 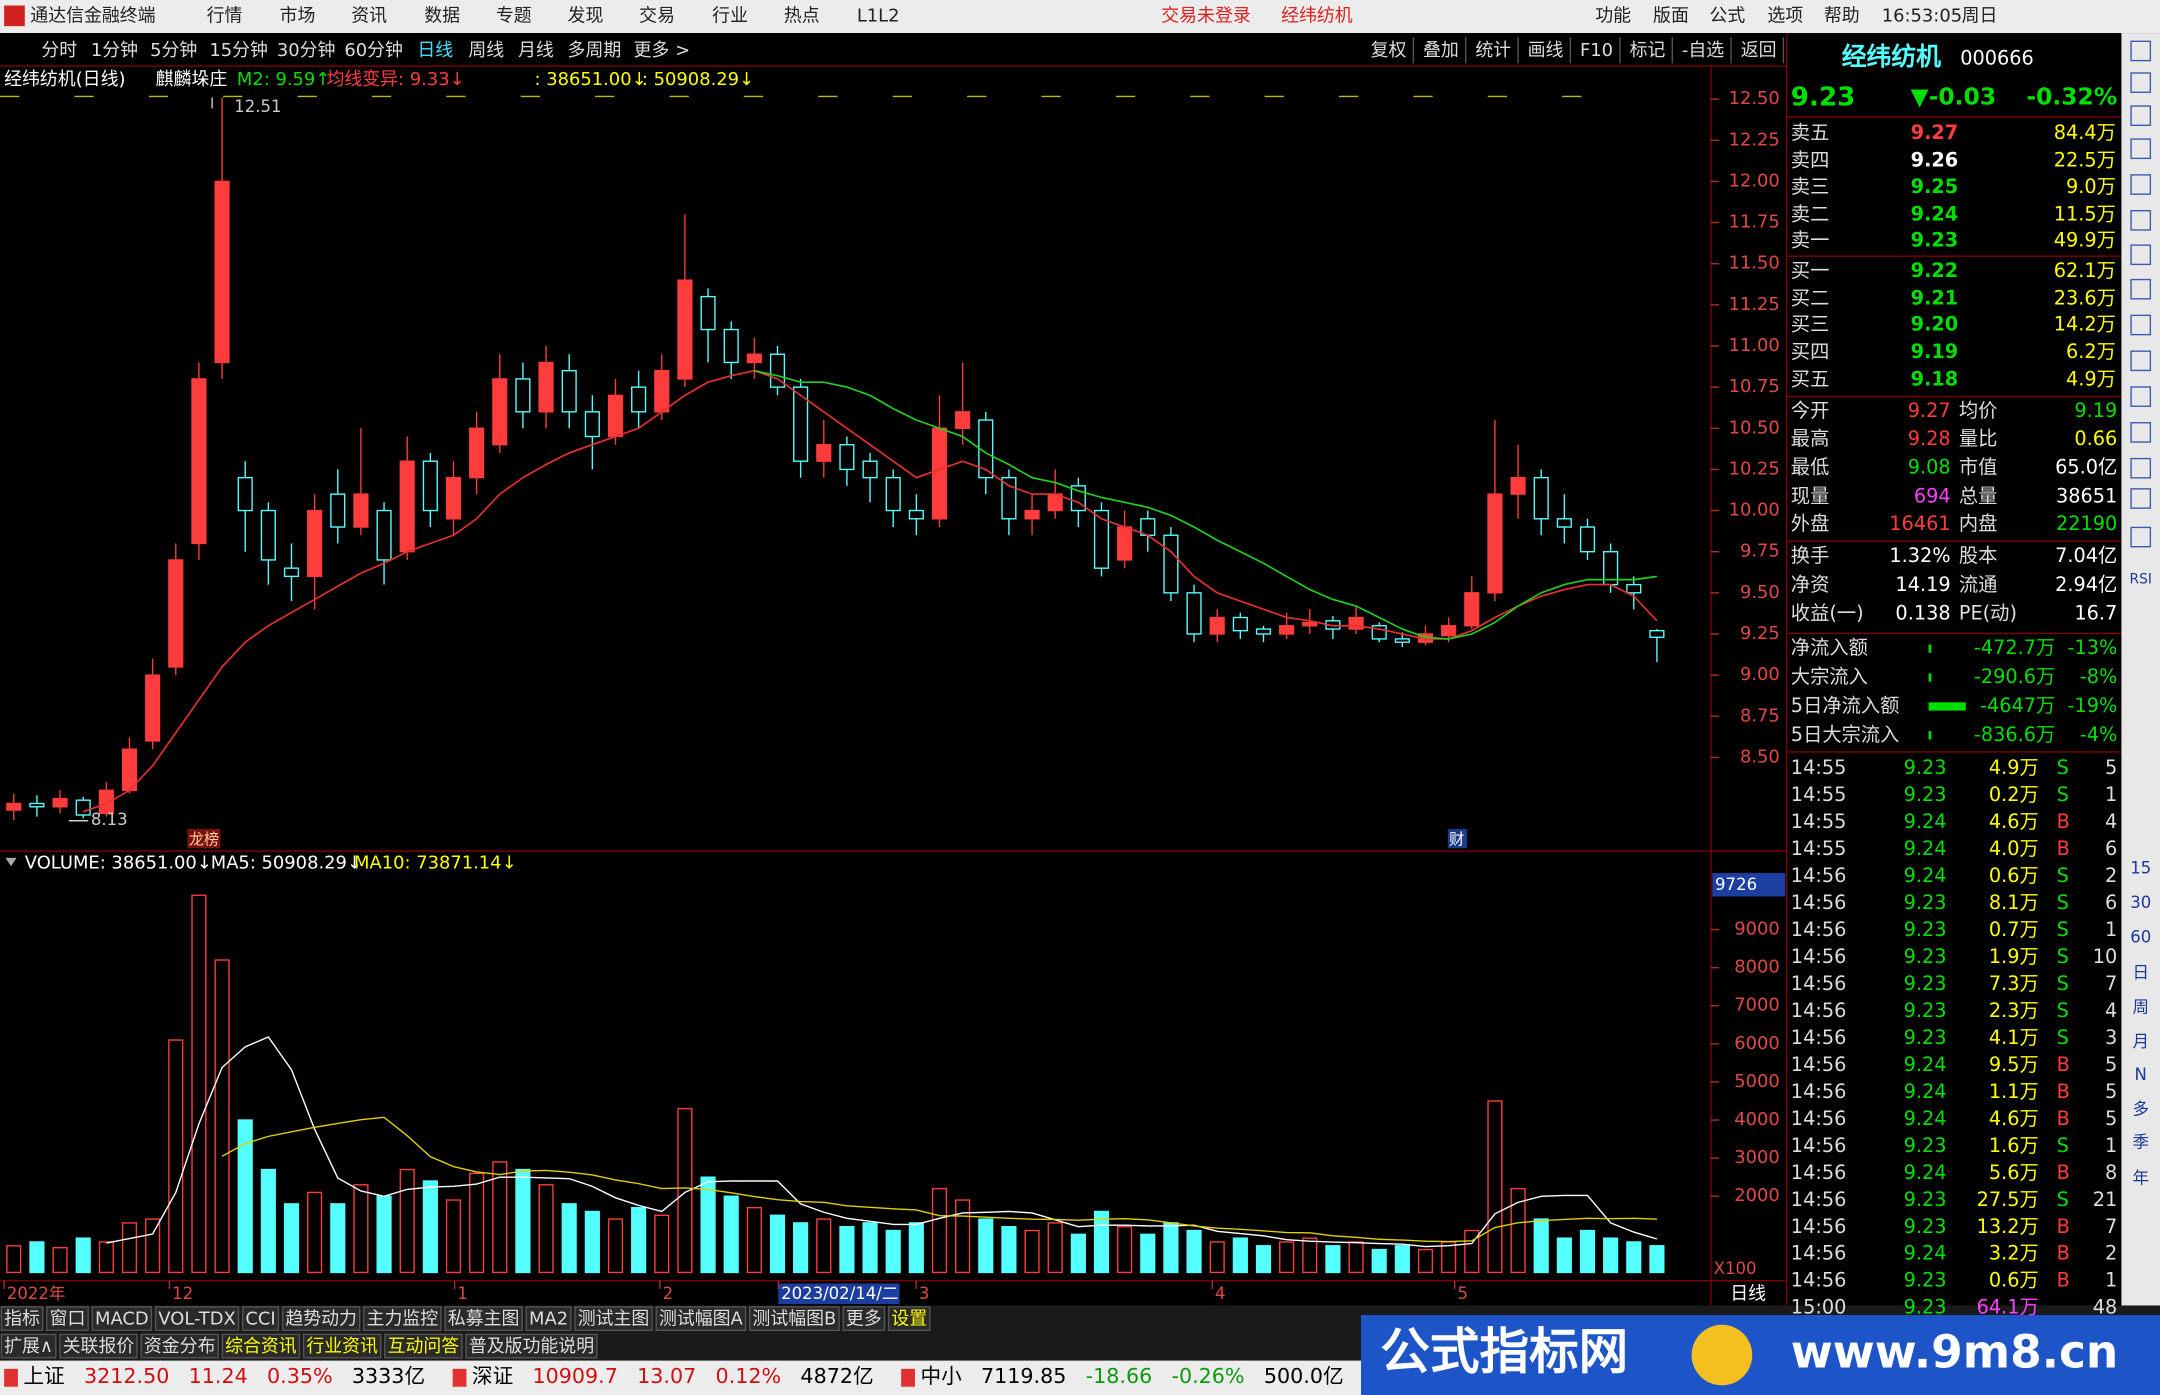 I want to click on indicator-tab: VOL-TDX, so click(x=196, y=1318).